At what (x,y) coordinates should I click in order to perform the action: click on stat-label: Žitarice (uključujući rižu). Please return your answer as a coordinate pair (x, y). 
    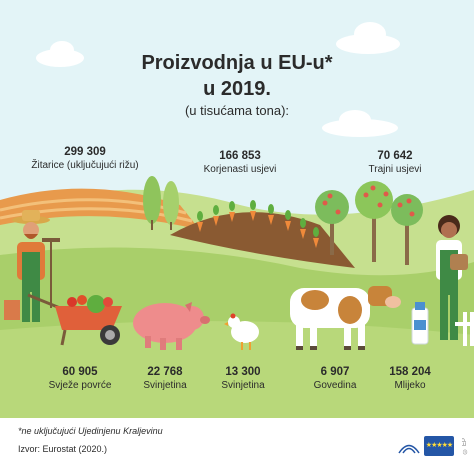
    Looking at the image, I should click on (85, 165).